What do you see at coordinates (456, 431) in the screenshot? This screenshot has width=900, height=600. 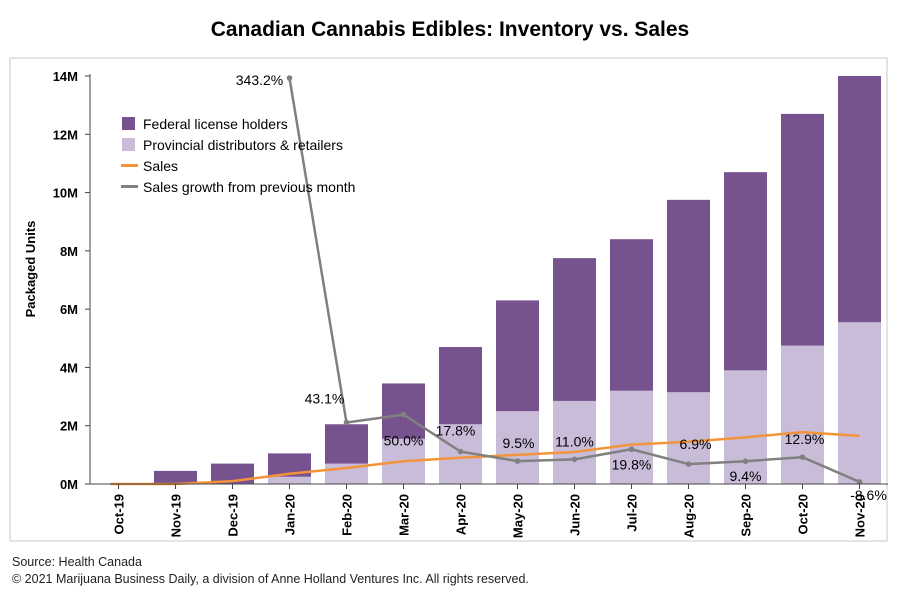 I see `growth-label-apr-20: 17.8%` at bounding box center [456, 431].